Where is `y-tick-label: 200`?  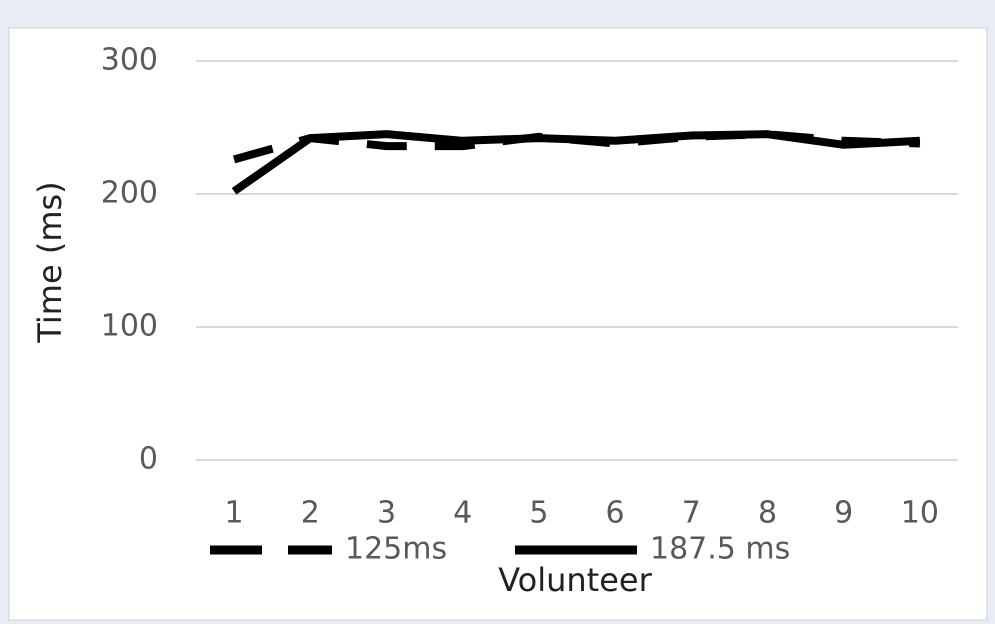 y-tick-label: 200 is located at coordinates (129, 193).